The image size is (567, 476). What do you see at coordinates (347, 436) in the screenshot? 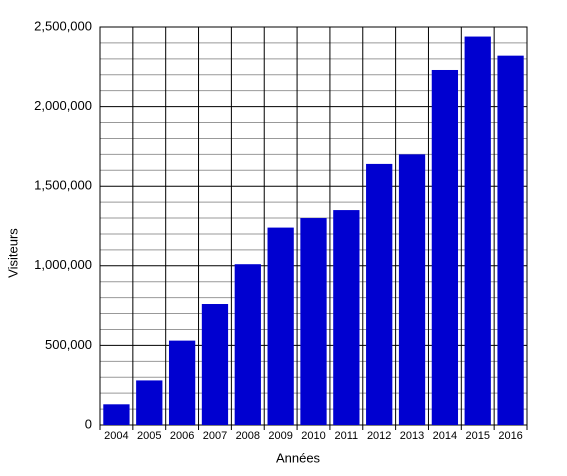
I see `x-tick-label: 2011` at bounding box center [347, 436].